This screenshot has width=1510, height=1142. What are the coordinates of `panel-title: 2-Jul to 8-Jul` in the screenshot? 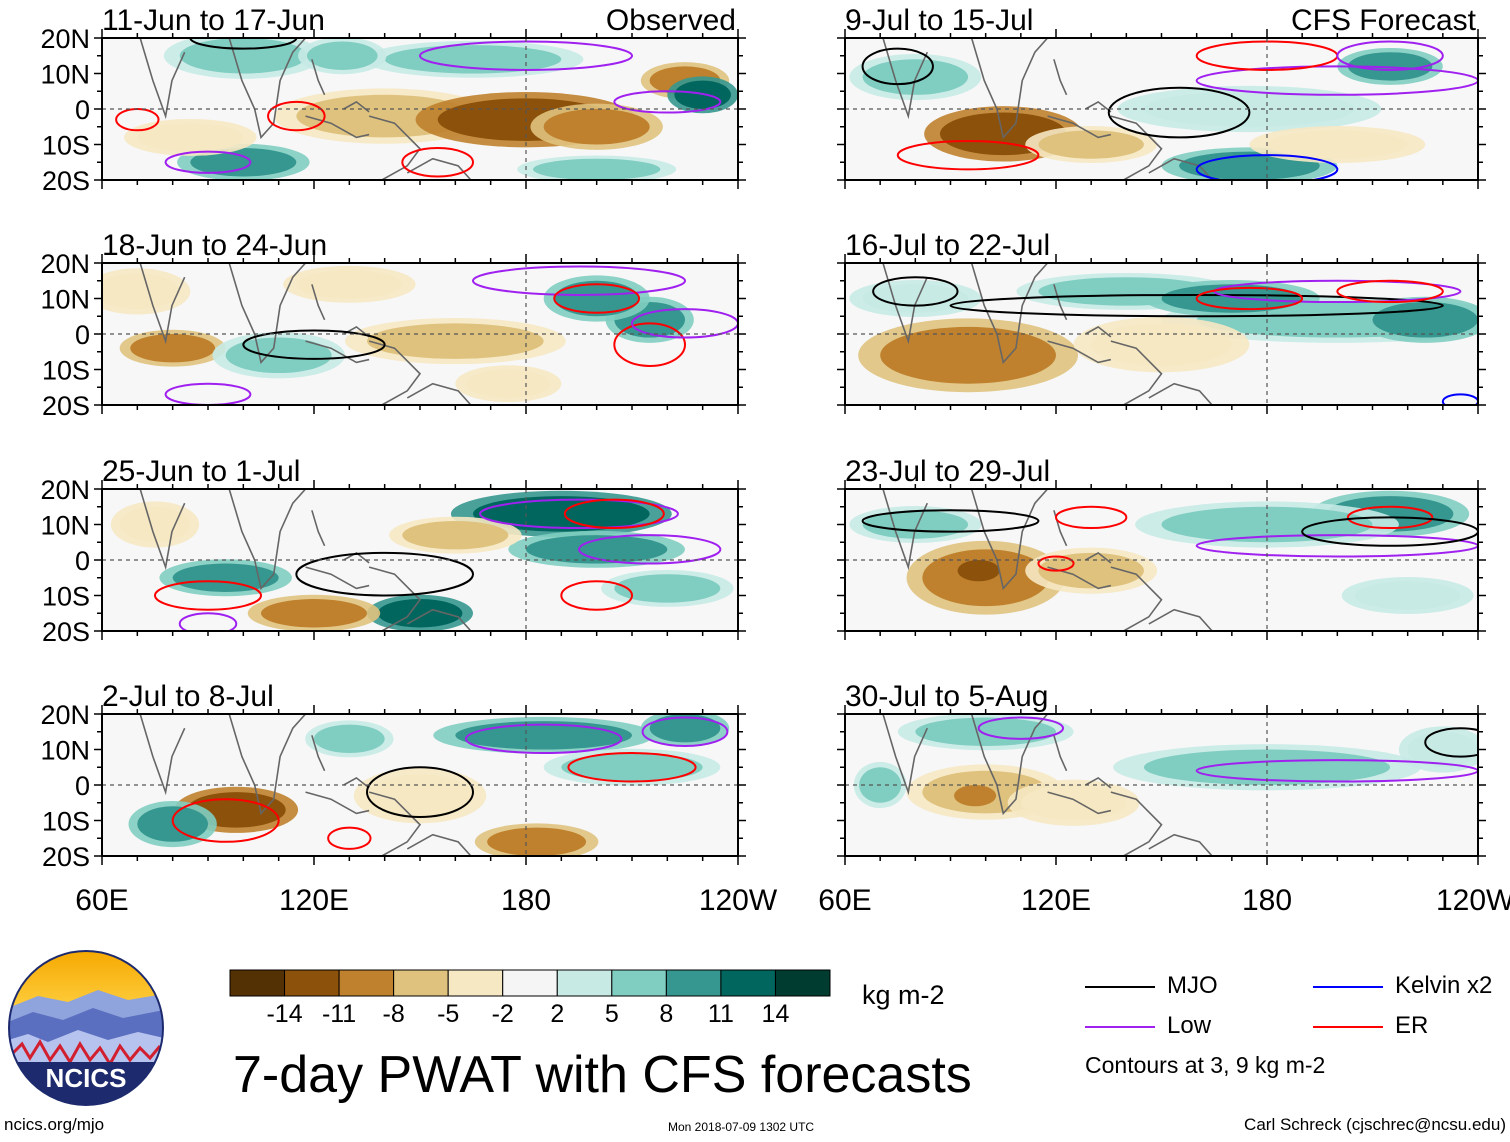 It's located at (188, 696).